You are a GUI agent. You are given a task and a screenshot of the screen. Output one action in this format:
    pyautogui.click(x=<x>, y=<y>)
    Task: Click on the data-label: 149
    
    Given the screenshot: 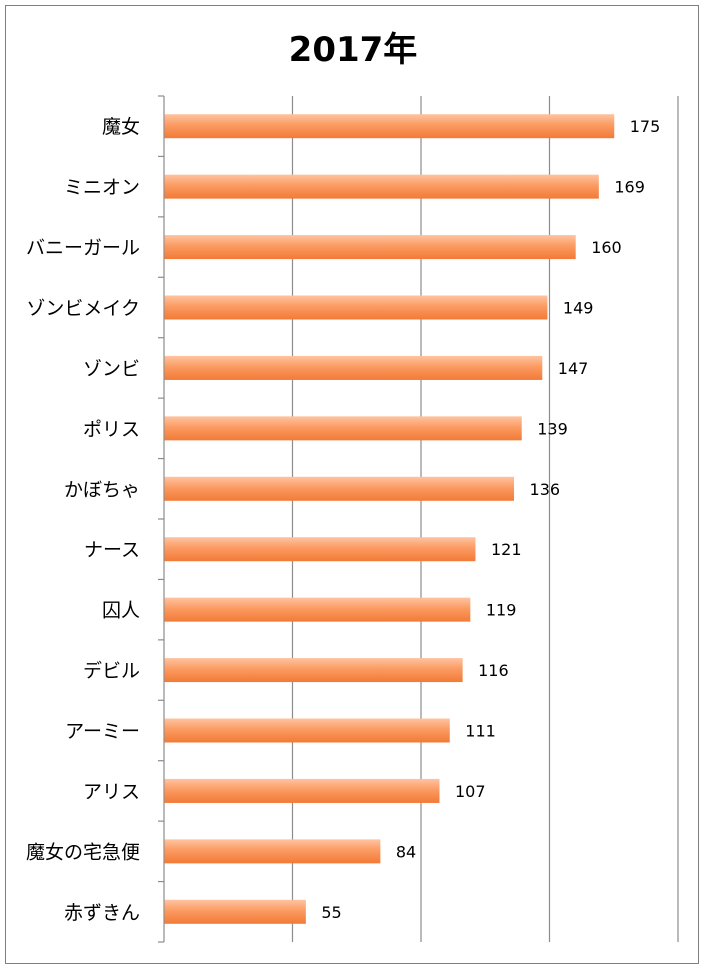 What is the action you would take?
    pyautogui.click(x=578, y=308)
    